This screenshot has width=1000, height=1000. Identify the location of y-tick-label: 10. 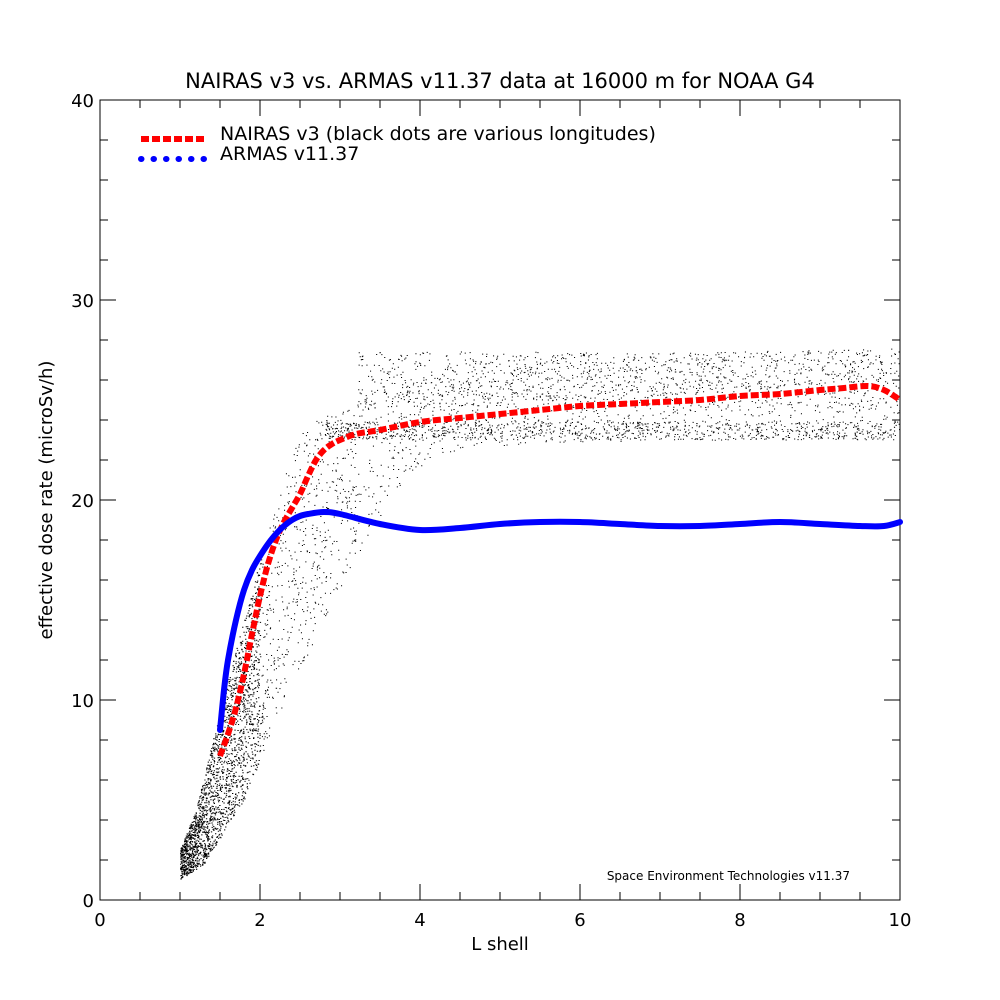
(82, 701).